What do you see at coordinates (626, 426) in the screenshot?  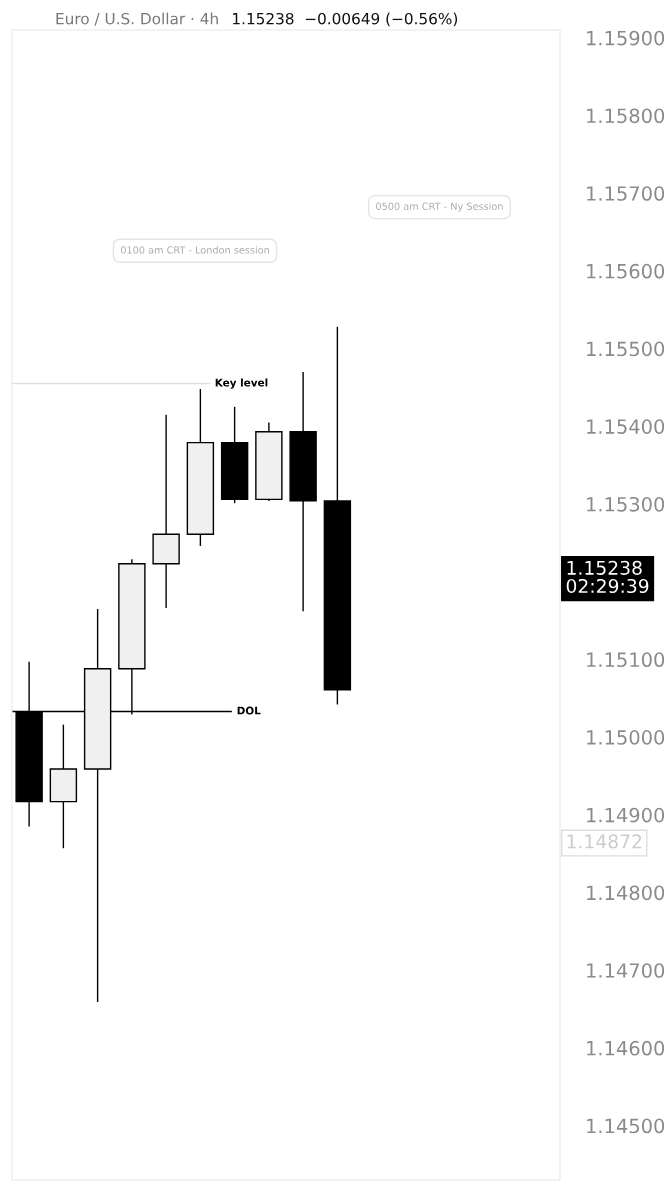 I see `y-tick-label: 1.15400` at bounding box center [626, 426].